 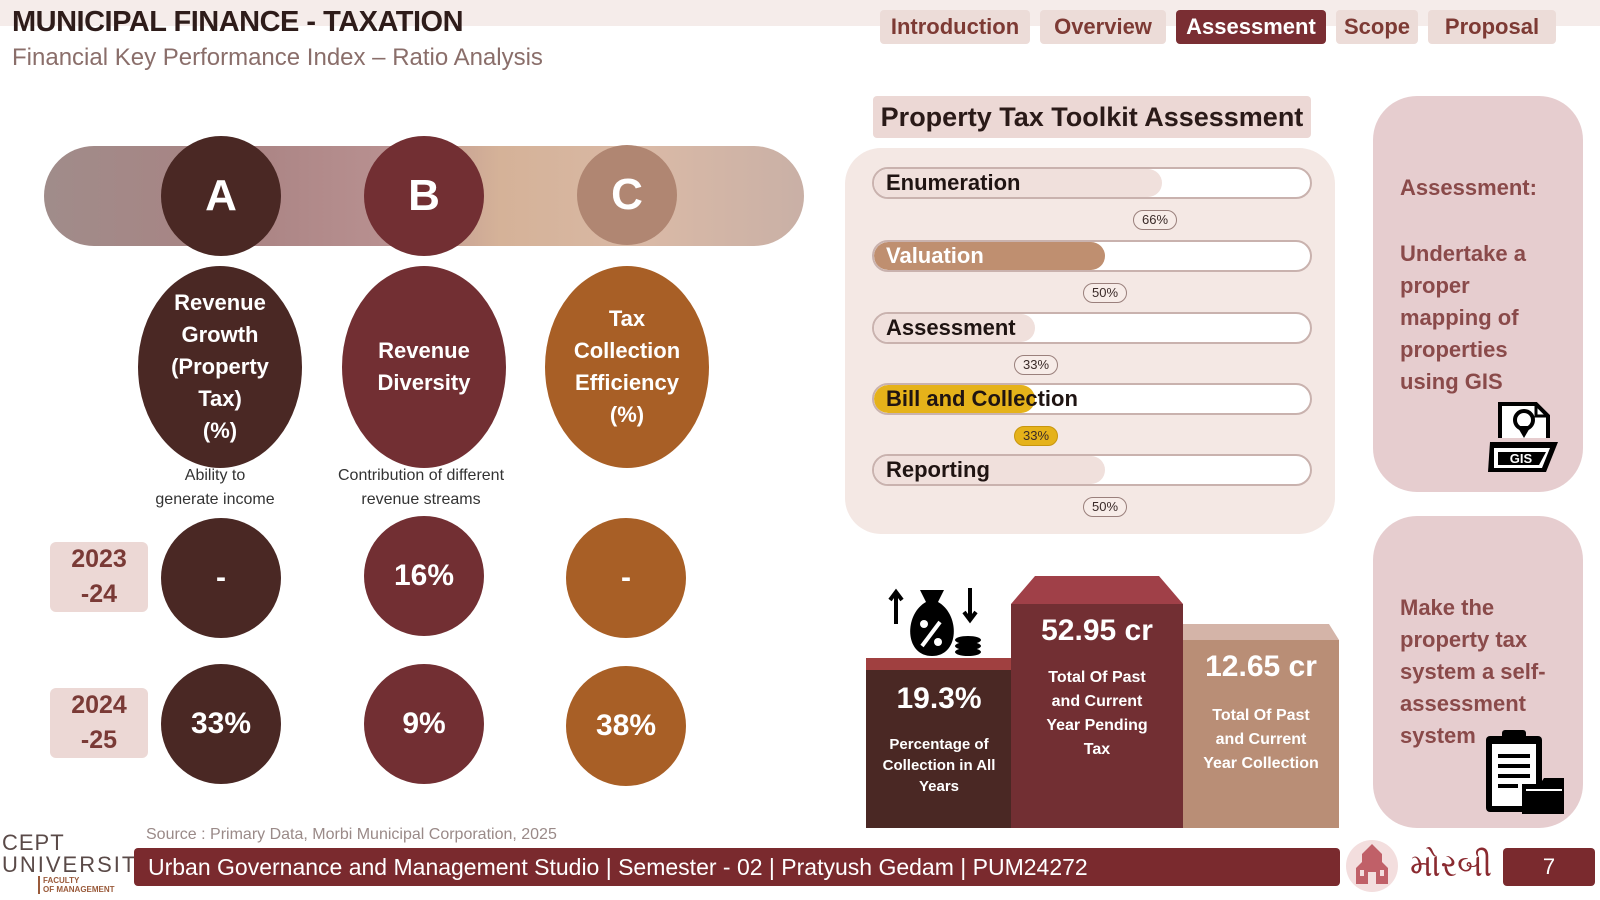 What do you see at coordinates (99, 577) in the screenshot?
I see `year-label-2023-24: 2023 -24` at bounding box center [99, 577].